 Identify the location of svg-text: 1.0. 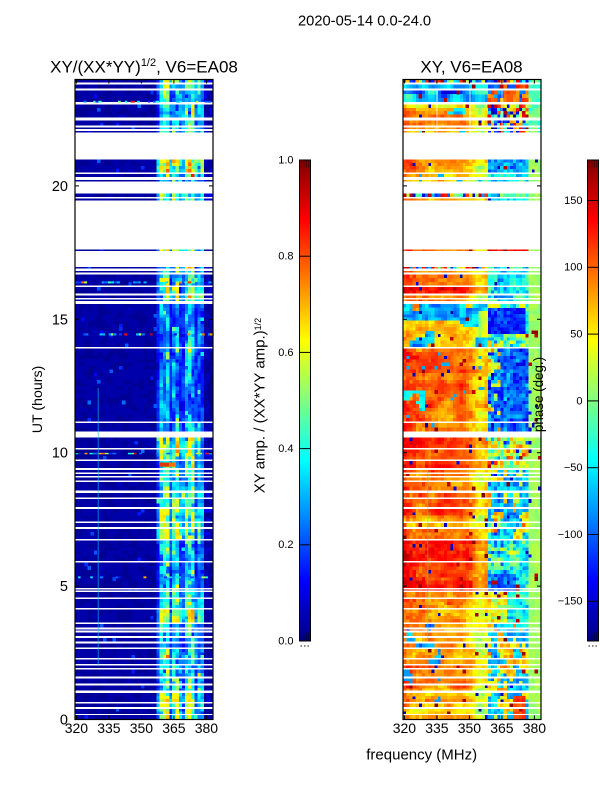
(285, 160).